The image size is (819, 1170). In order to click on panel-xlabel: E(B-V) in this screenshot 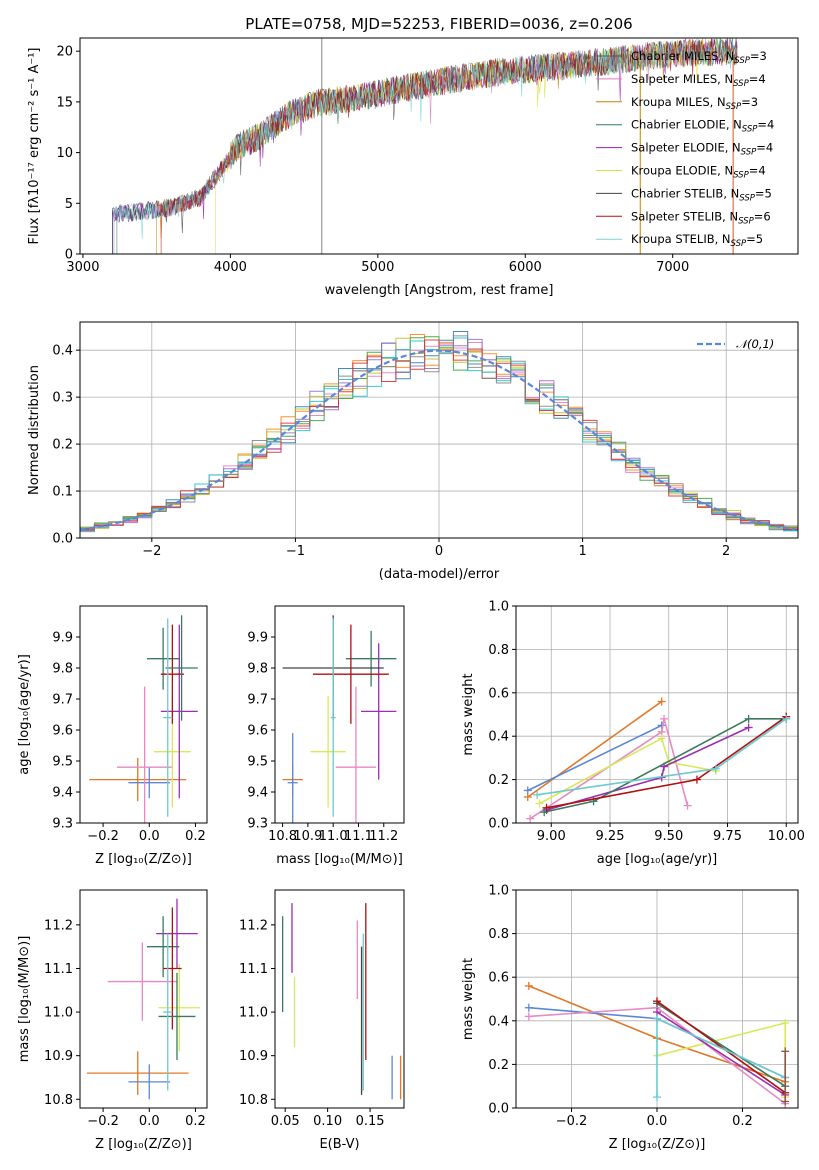, I will do `click(339, 1144)`.